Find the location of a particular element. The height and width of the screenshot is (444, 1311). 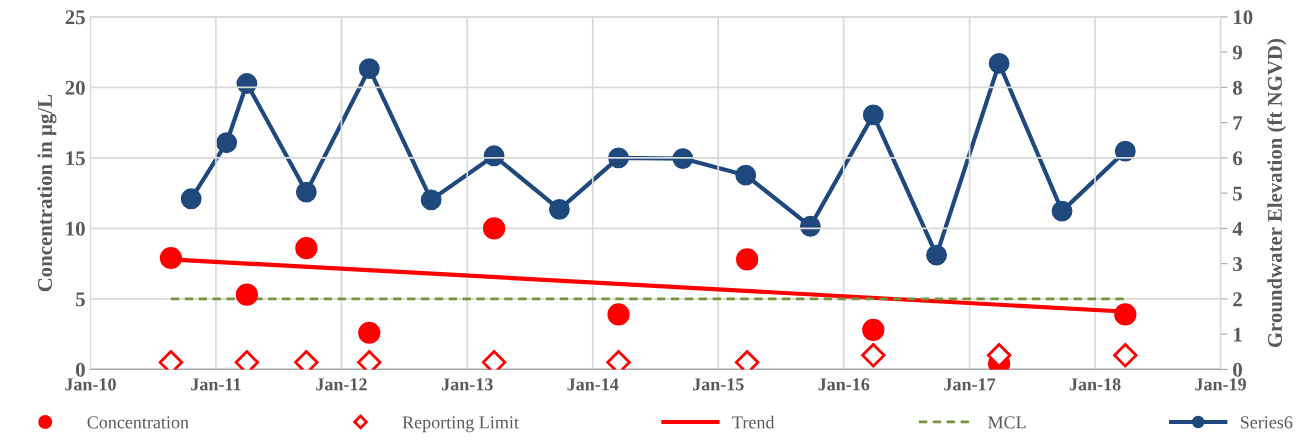

x-tick-label: Jan-11 is located at coordinates (216, 384).